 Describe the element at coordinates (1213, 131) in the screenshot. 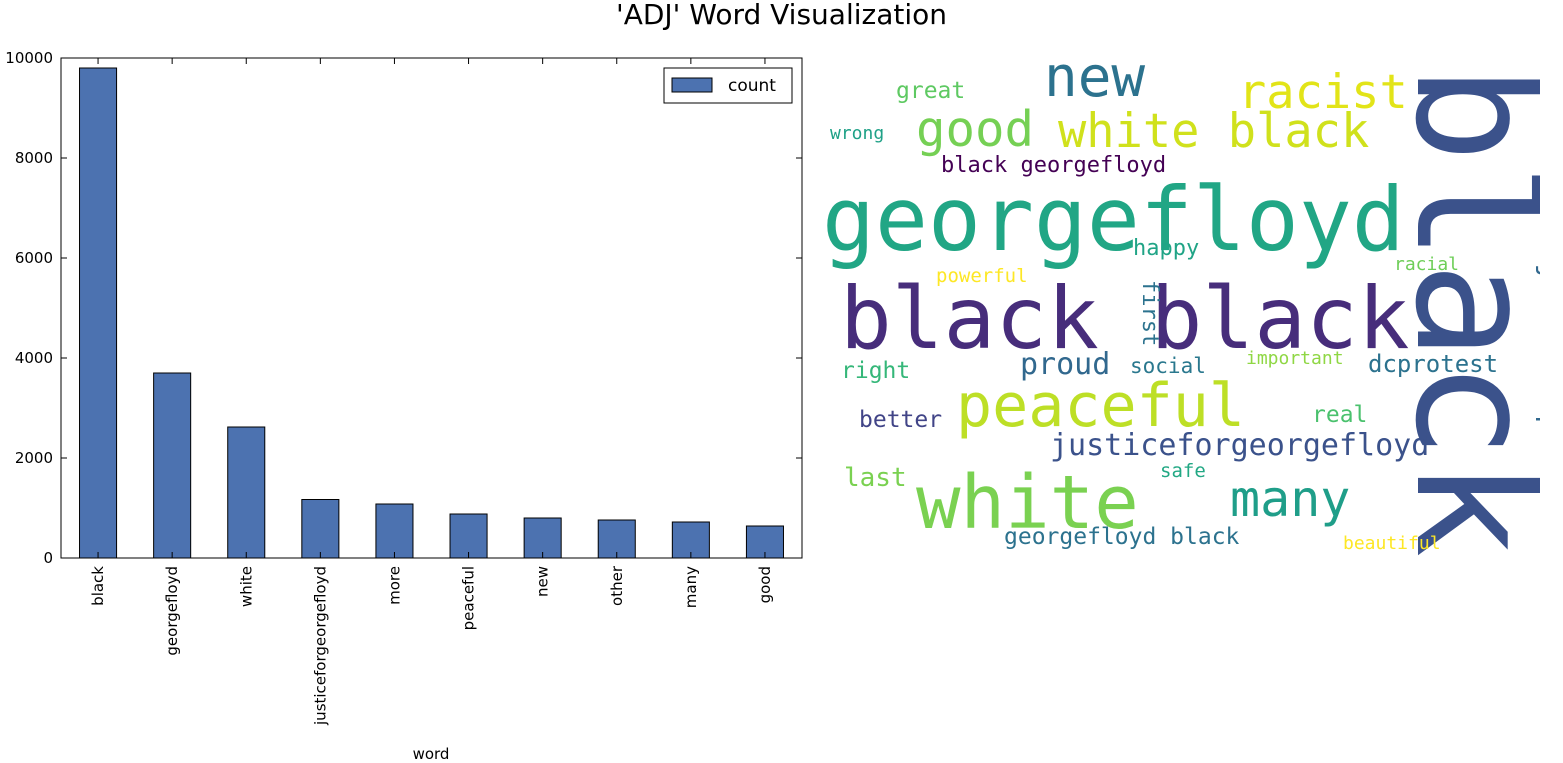

I see `cloud-word-white-black: white black` at that location.